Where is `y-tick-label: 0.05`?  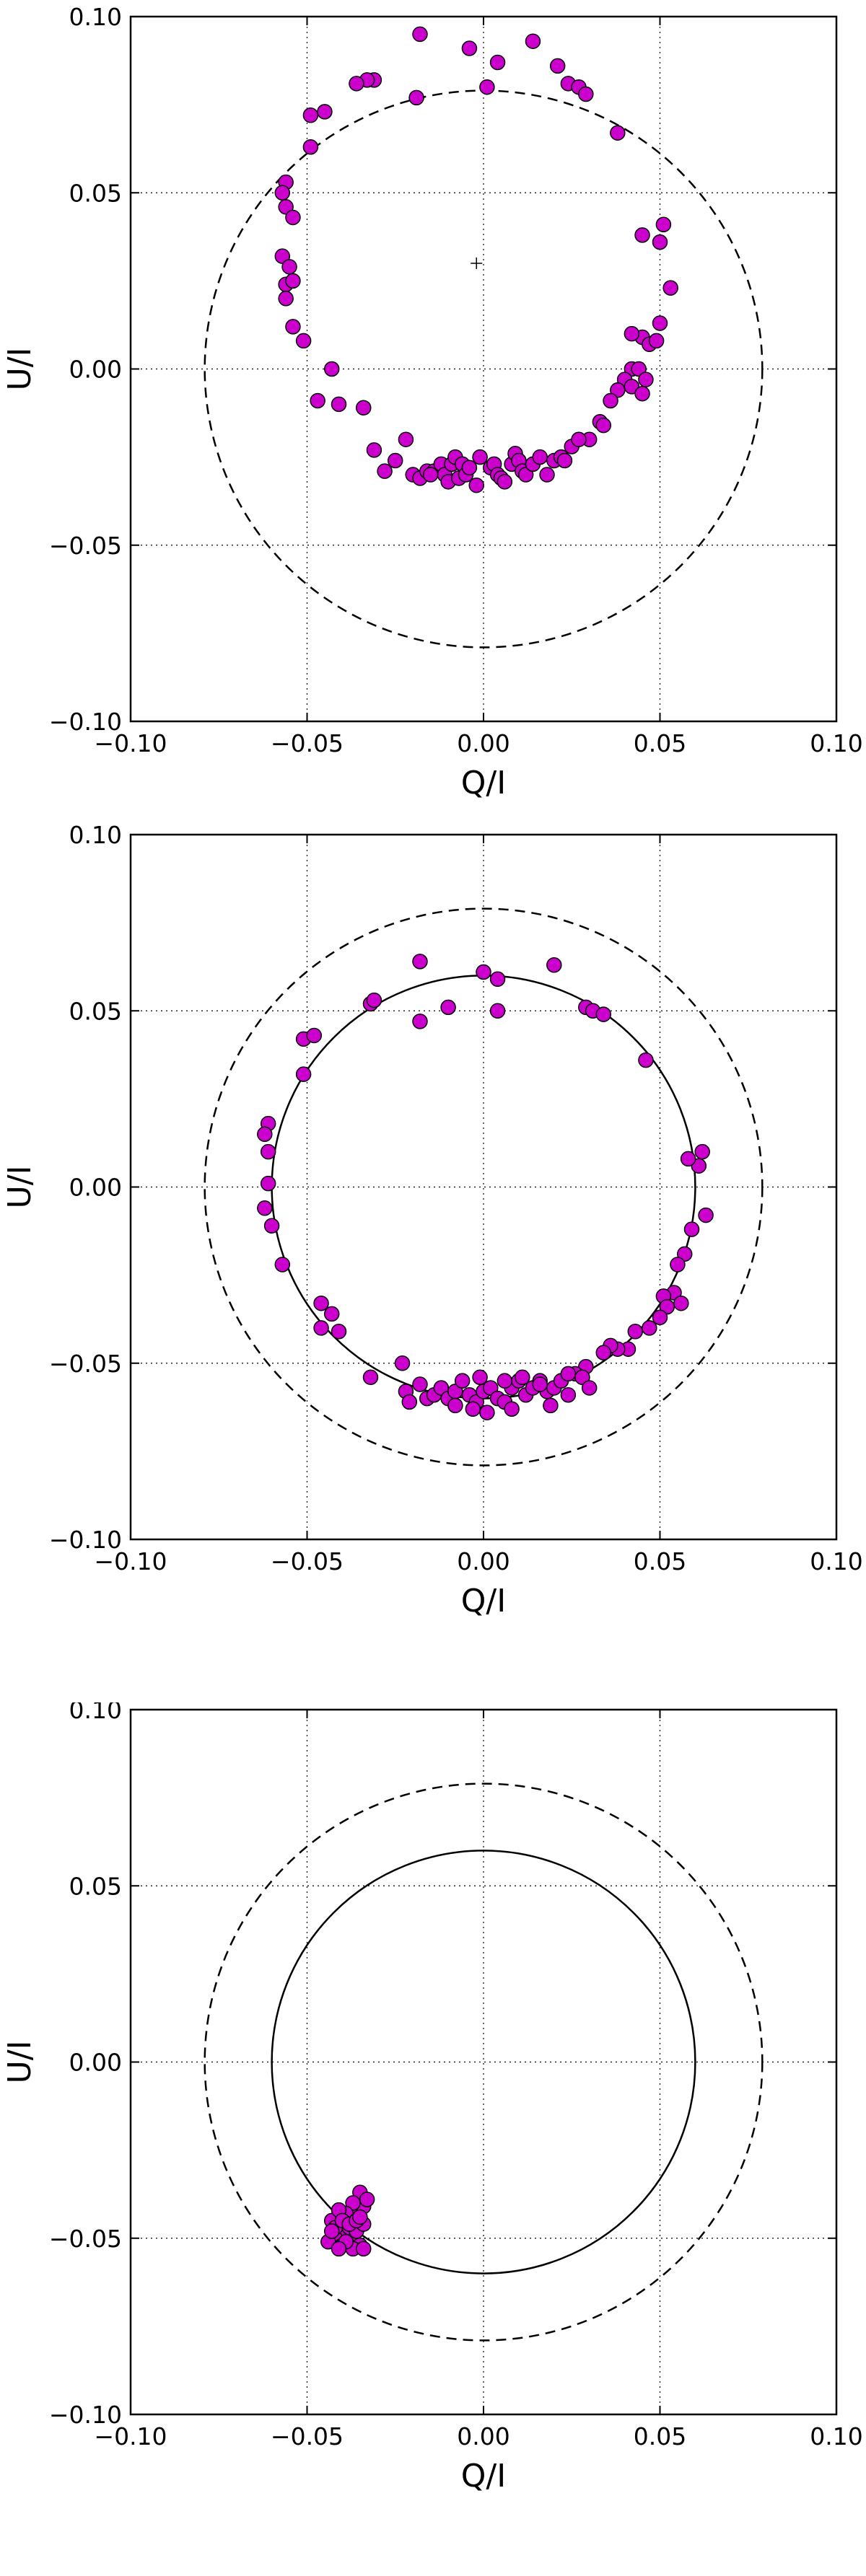 y-tick-label: 0.05 is located at coordinates (96, 193).